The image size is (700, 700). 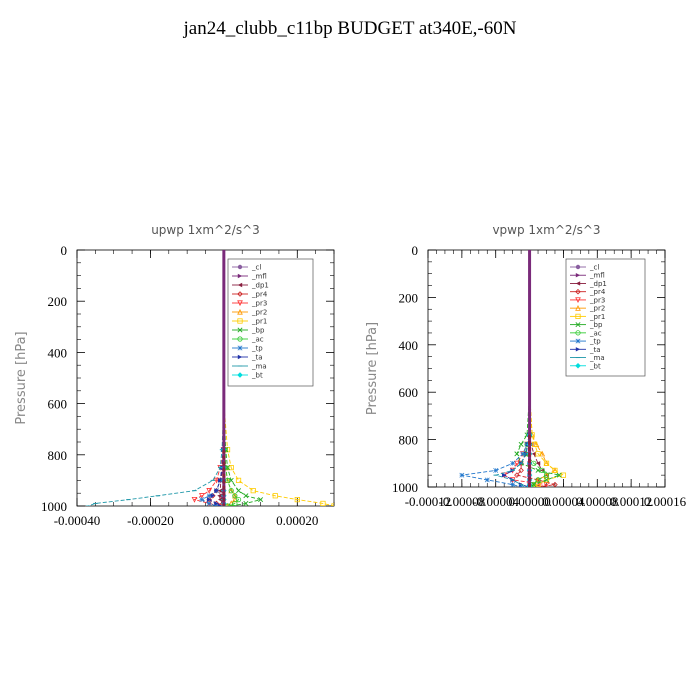 I want to click on y-axis-label: Pressure [hPa], so click(x=372, y=368).